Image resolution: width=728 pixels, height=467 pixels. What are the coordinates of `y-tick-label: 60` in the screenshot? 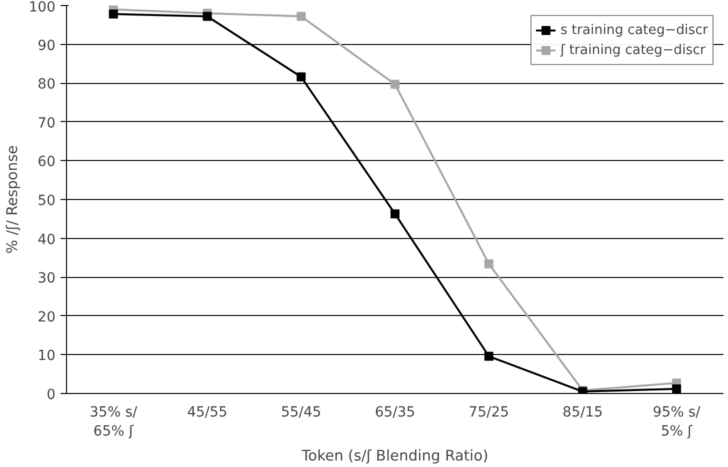 It's located at (47, 162).